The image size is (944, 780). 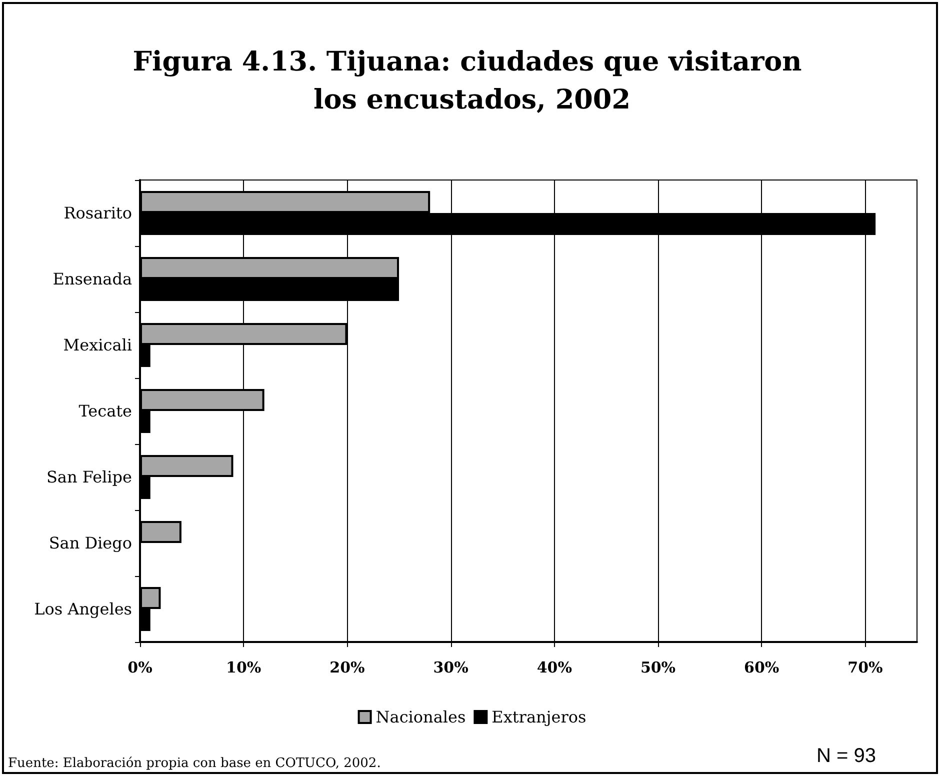 I want to click on chart-title: Figura 4.13. Tijuana: ciudades que visitaron los encustados, 2002, so click(x=472, y=81).